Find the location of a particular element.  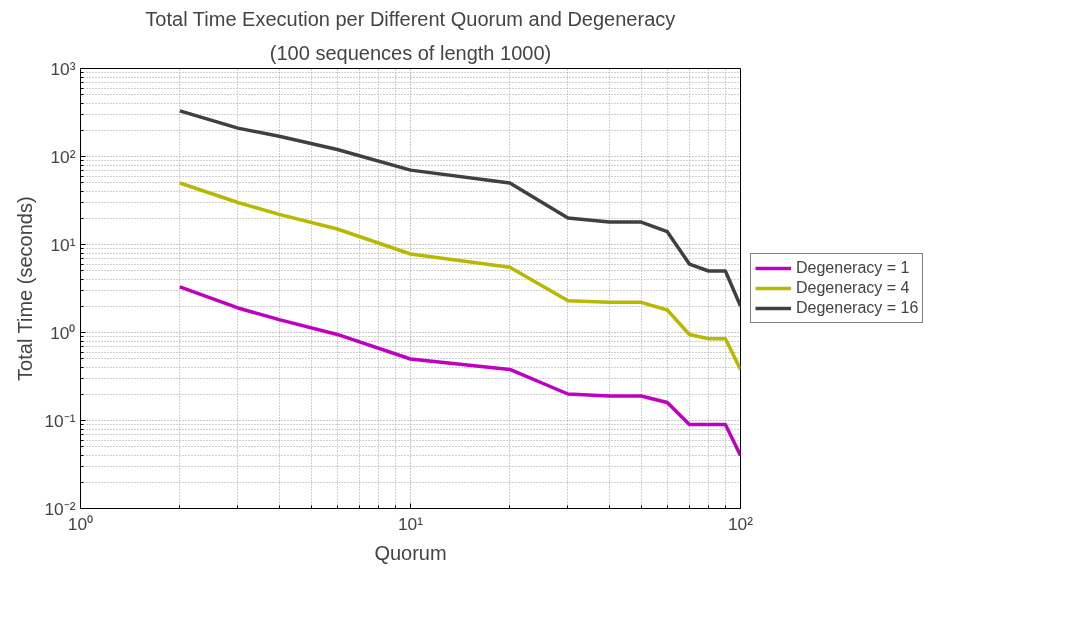

y-tick-label: 10⁰ is located at coordinates (63, 332).